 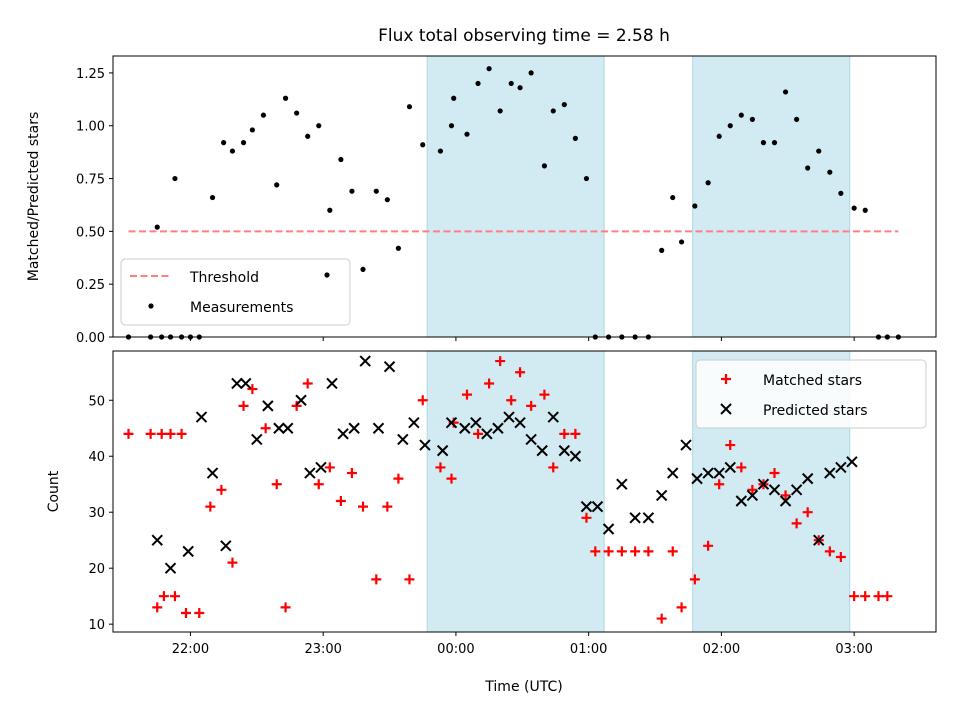 I want to click on bottom-legend-box, so click(x=811, y=394).